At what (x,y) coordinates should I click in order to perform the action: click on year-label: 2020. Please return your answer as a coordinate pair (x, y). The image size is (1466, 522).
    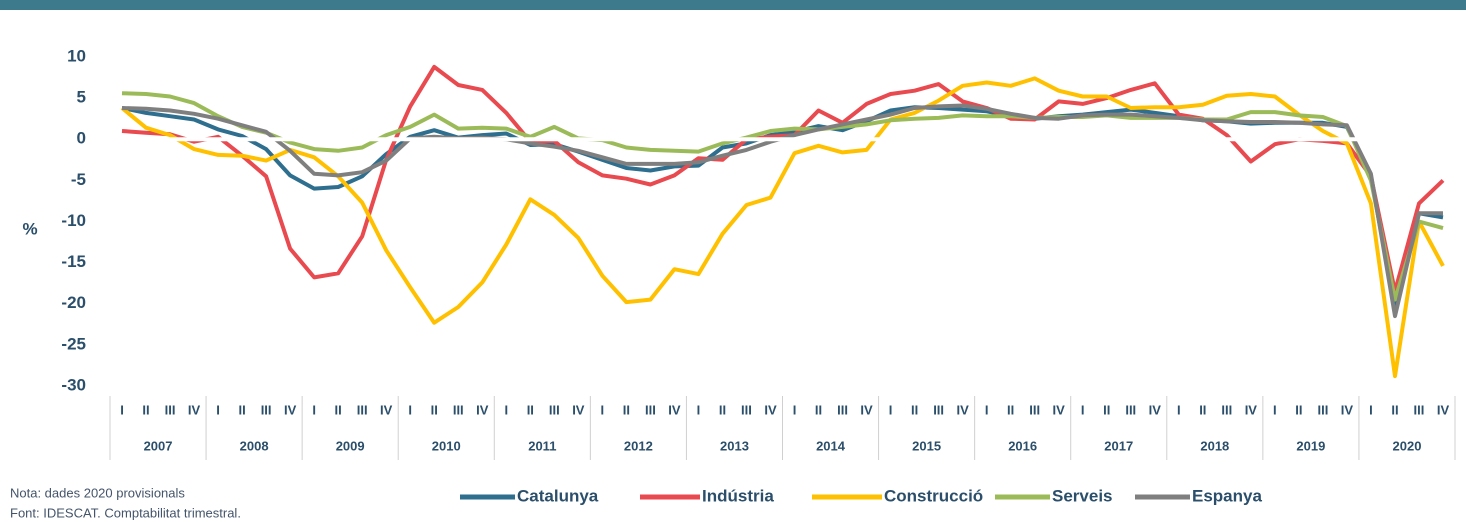
    Looking at the image, I should click on (1407, 445).